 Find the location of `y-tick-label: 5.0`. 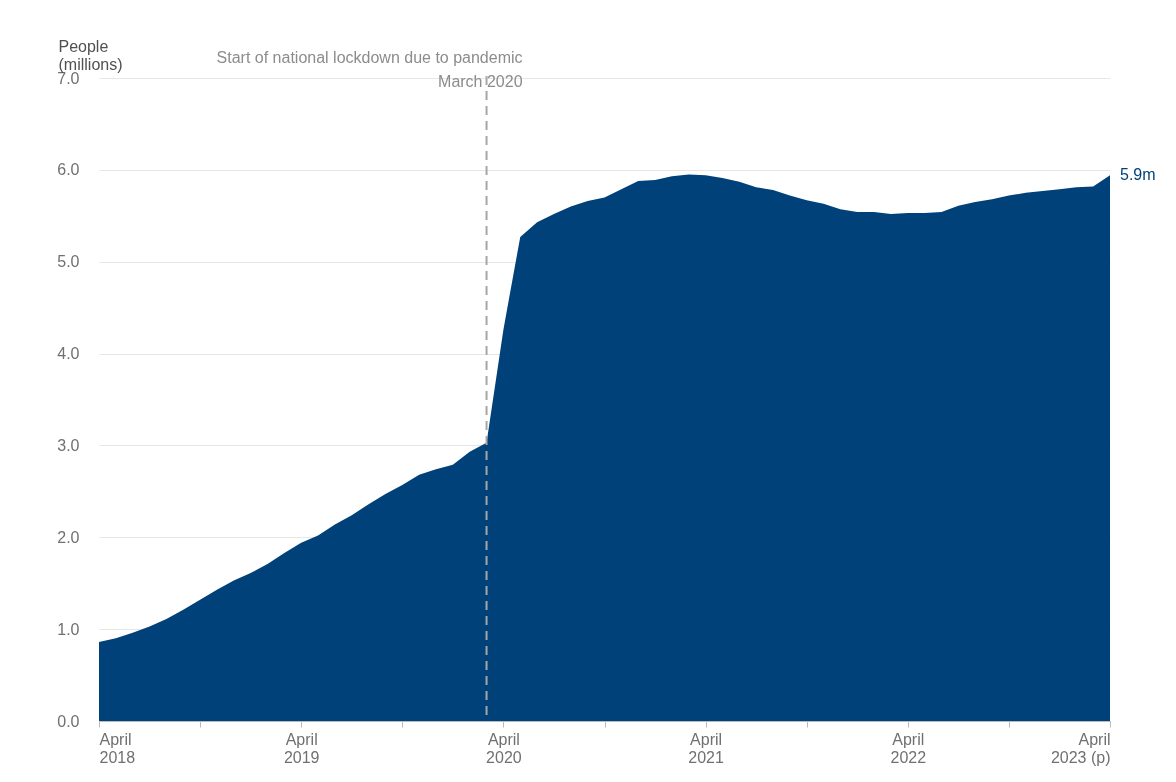

y-tick-label: 5.0 is located at coordinates (68, 262).